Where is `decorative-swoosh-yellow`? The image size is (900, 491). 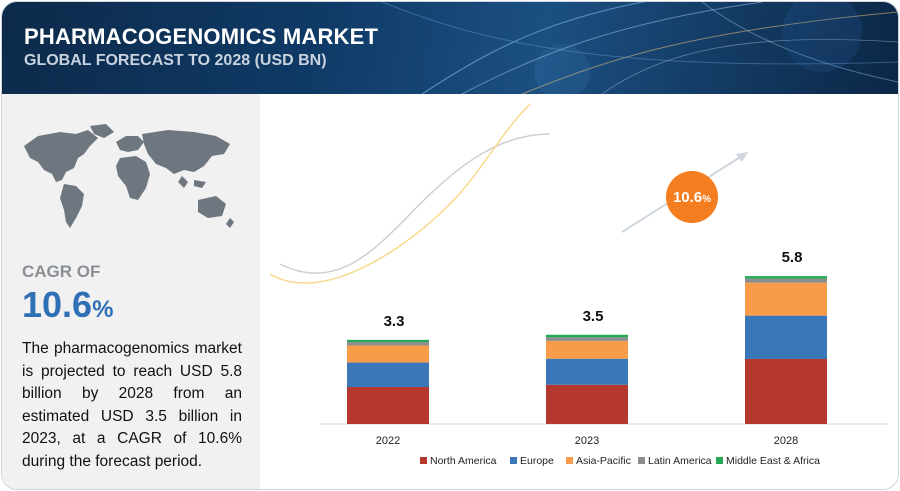
decorative-swoosh-yellow is located at coordinates (400, 193).